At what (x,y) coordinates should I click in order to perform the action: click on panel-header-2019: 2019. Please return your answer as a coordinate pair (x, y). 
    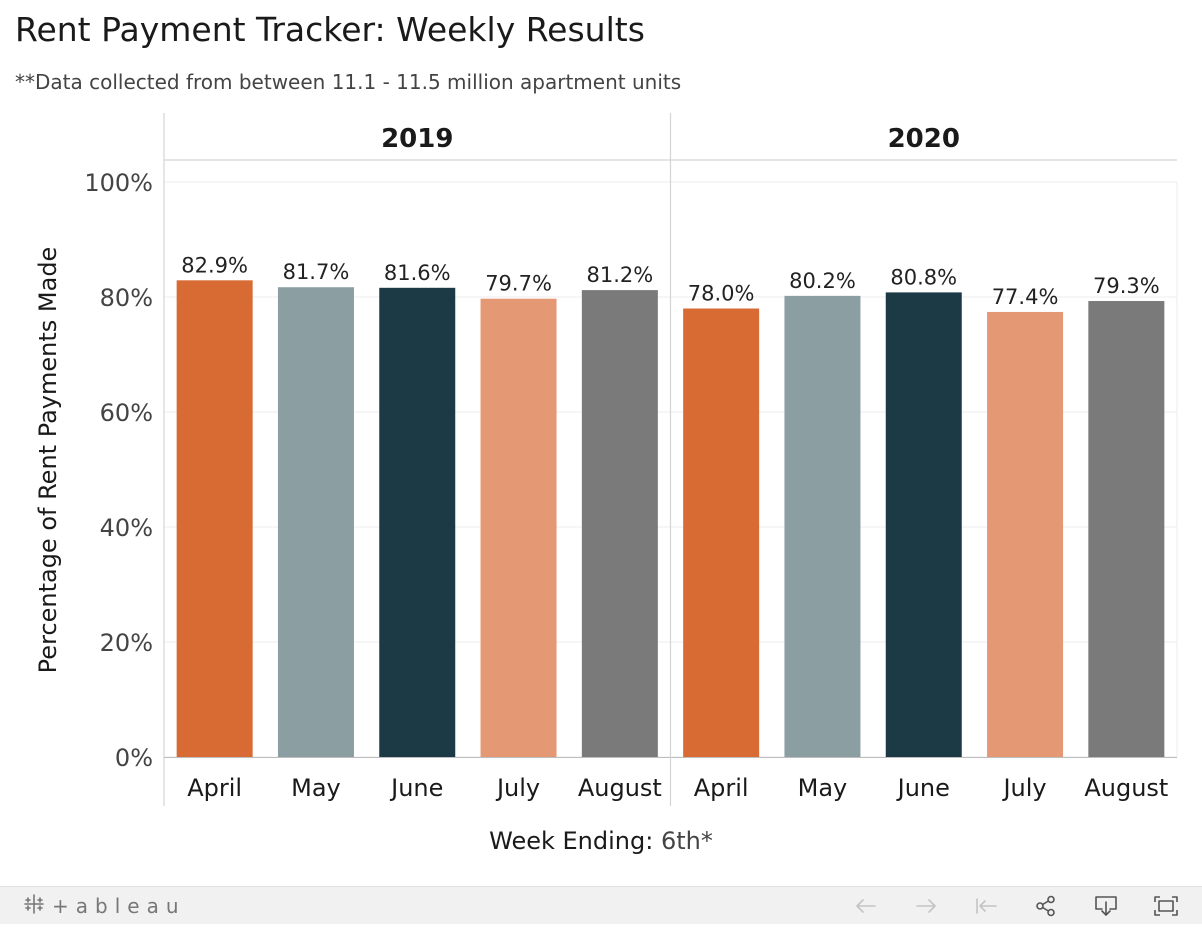
    Looking at the image, I should click on (417, 139).